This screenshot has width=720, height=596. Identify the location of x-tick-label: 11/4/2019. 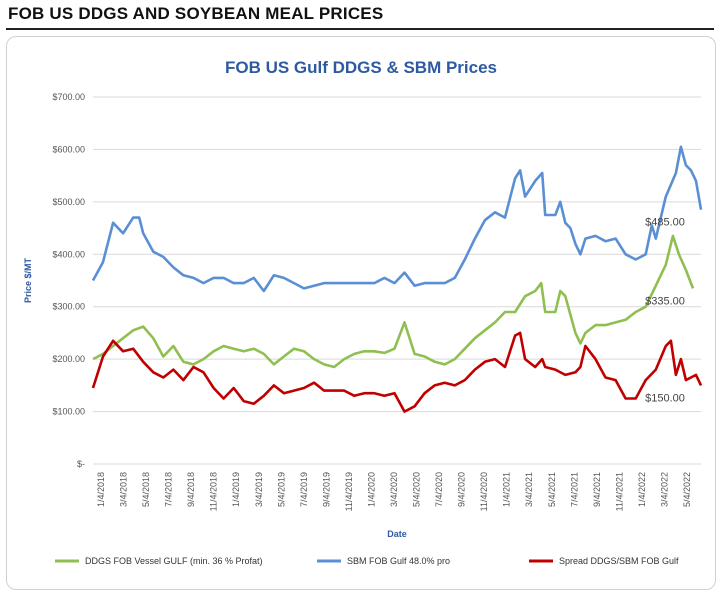
(349, 491).